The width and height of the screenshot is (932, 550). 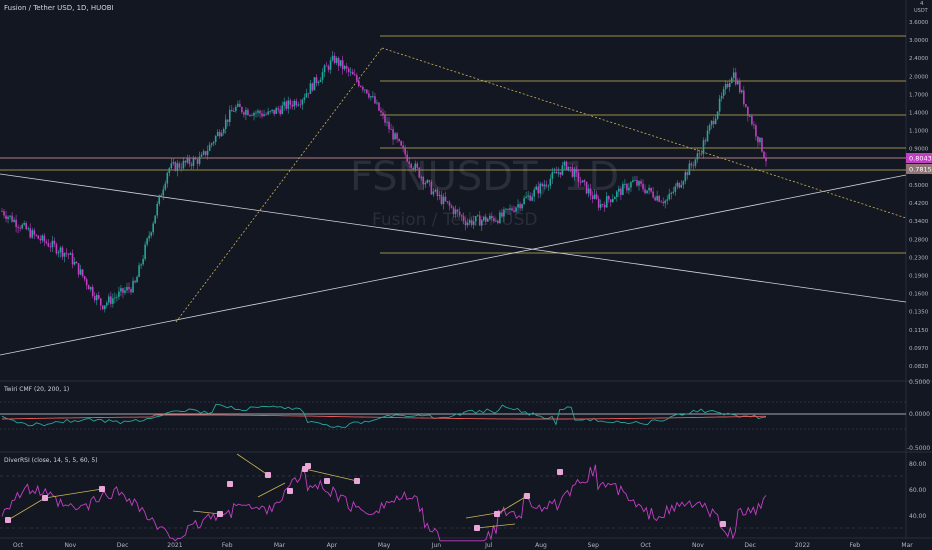 I want to click on chart-title: Fusion / Tether USD, 1D, HUOBI, so click(x=59, y=8).